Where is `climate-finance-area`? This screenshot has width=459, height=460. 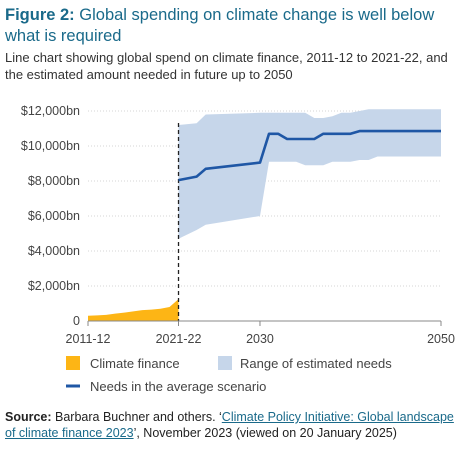 climate-finance-area is located at coordinates (133, 310).